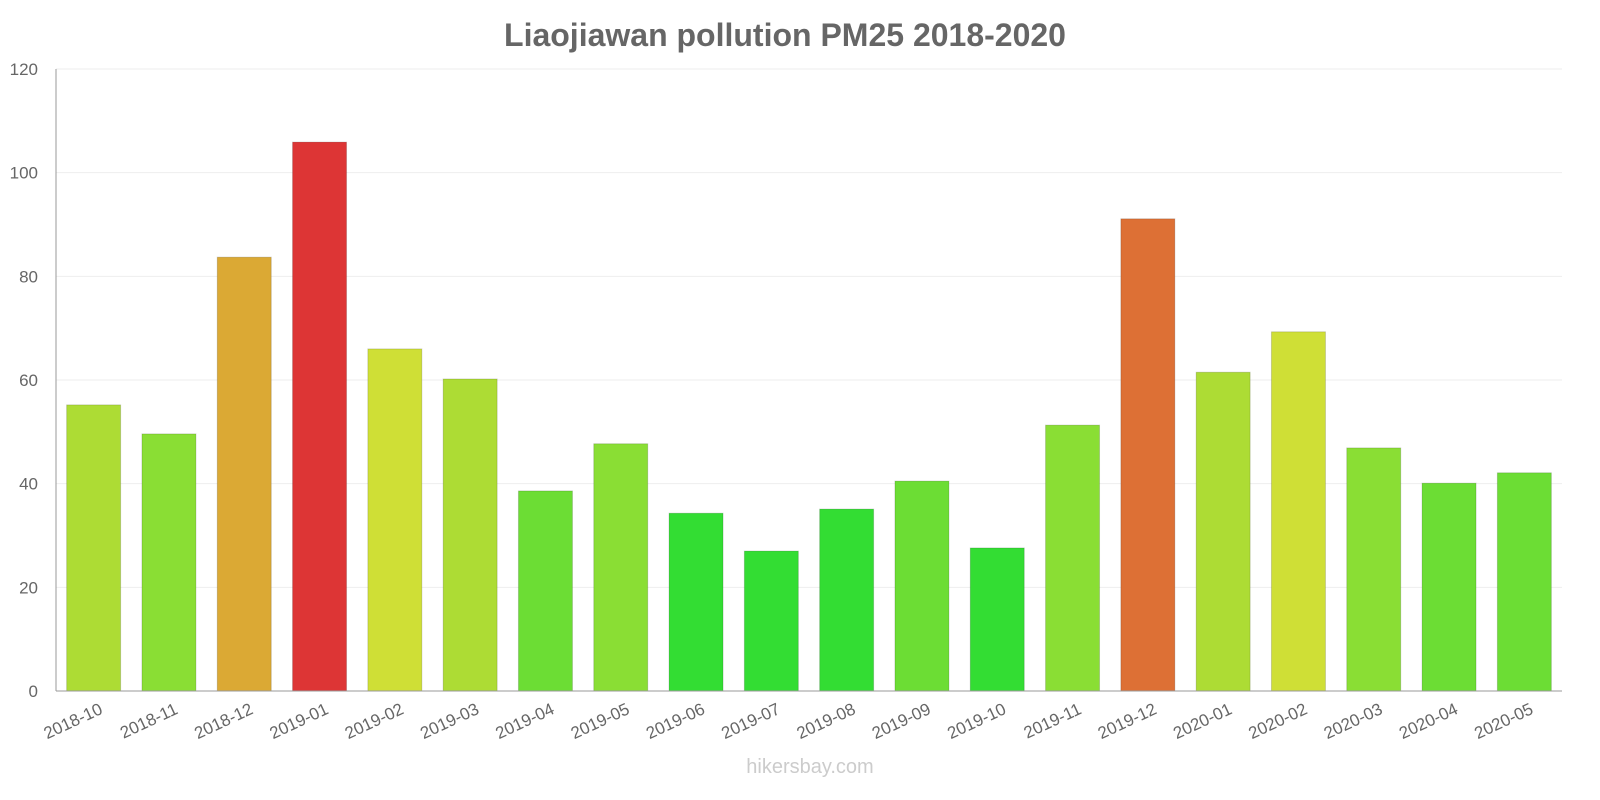 The height and width of the screenshot is (800, 1600). I want to click on x-tick-label: 2020-02, so click(1278, 721).